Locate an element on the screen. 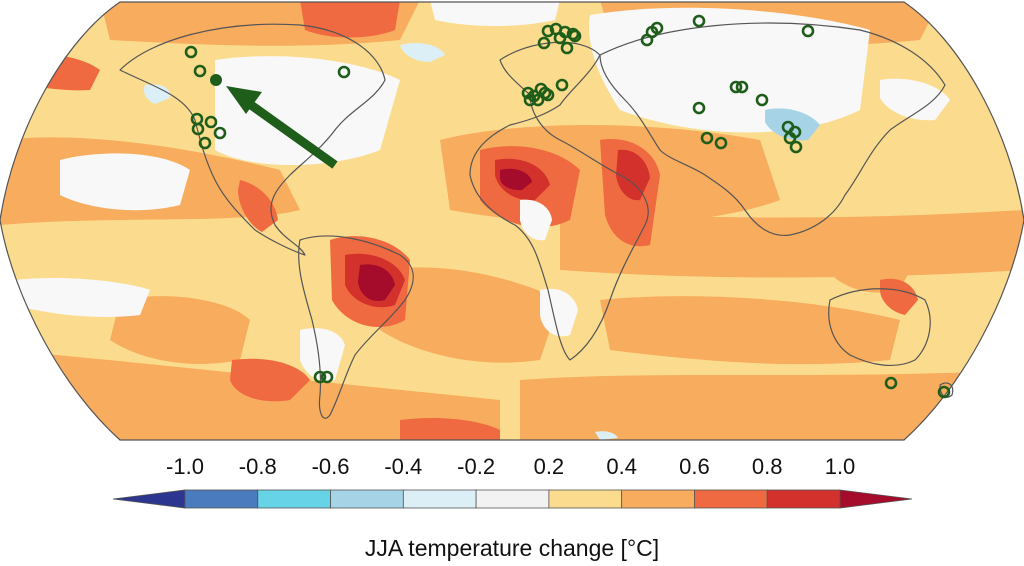 The image size is (1024, 566). colorbar-bin-lower-extension is located at coordinates (149, 499).